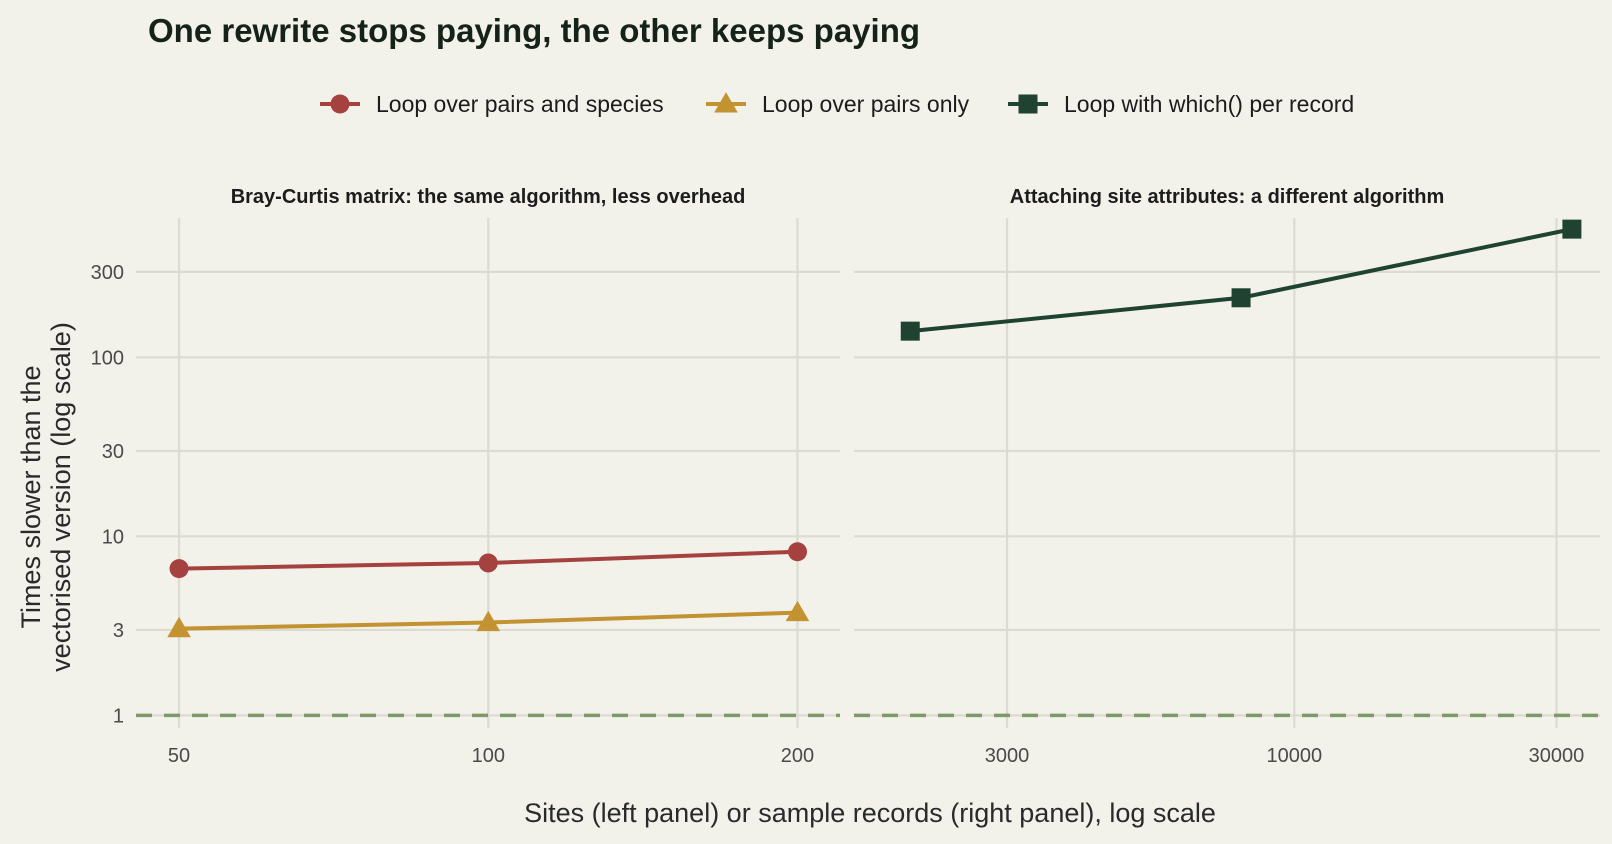 This screenshot has width=1612, height=844. I want to click on y-axis-title-line-2: vectorised version (log scale), so click(61, 497).